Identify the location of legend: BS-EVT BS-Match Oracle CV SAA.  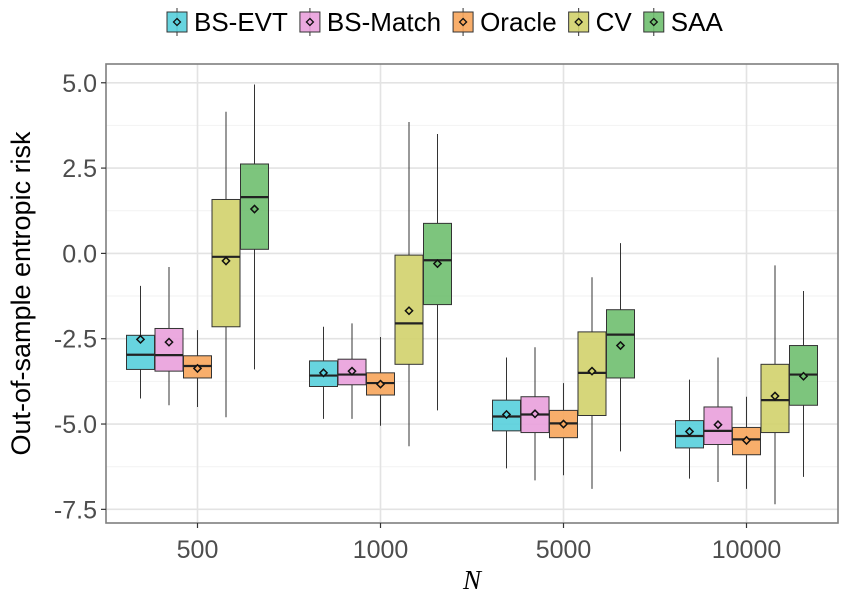
(445, 22).